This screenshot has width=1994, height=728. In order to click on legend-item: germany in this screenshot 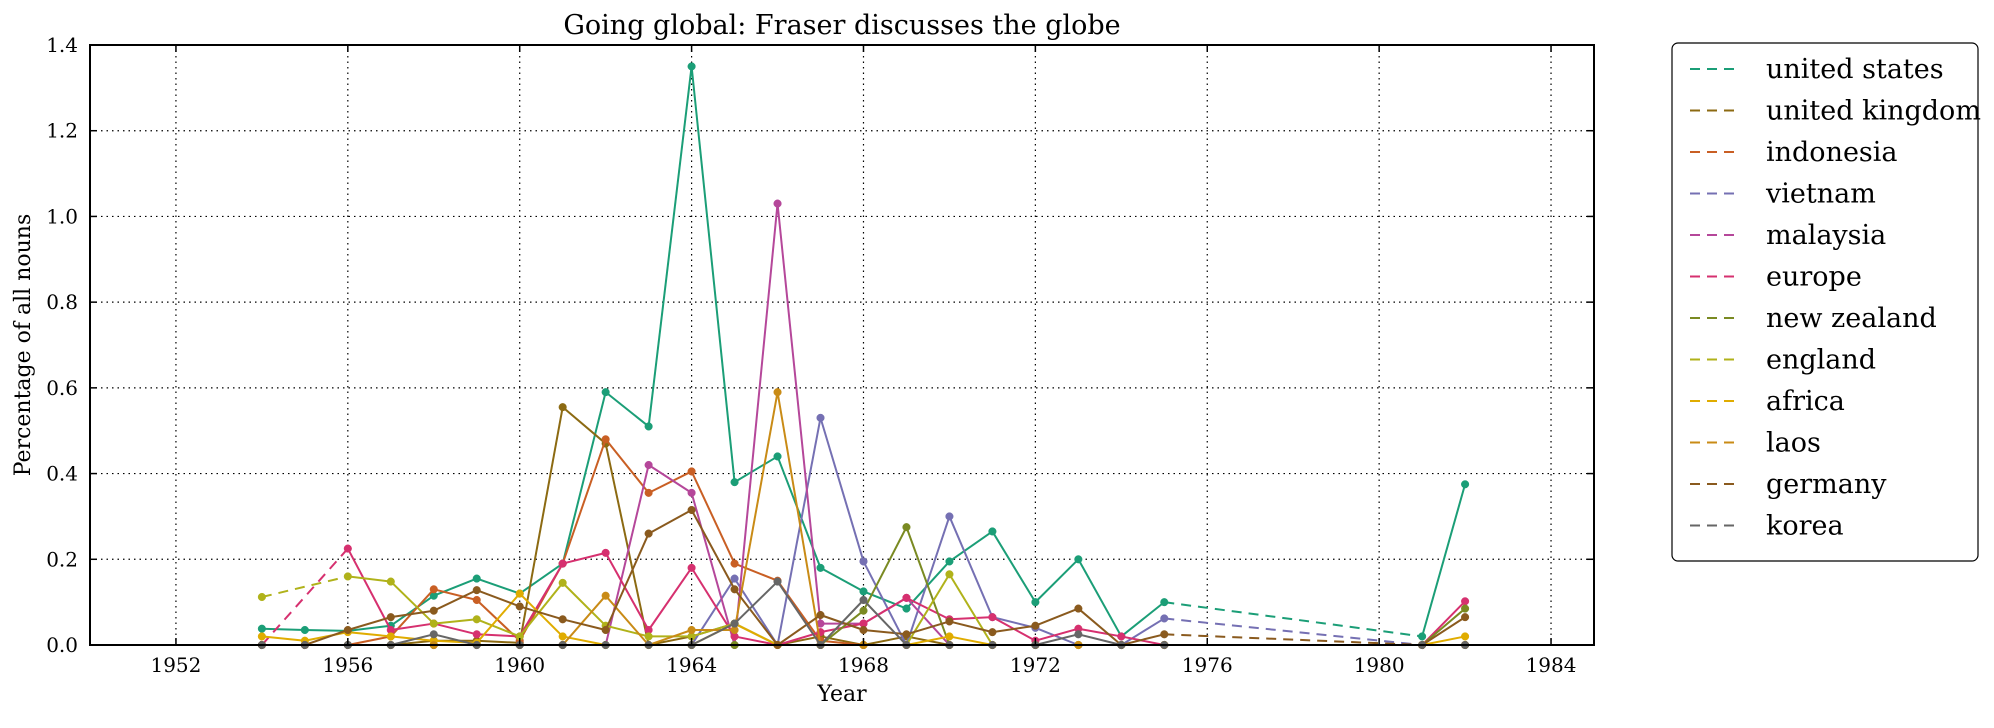, I will do `click(1788, 484)`.